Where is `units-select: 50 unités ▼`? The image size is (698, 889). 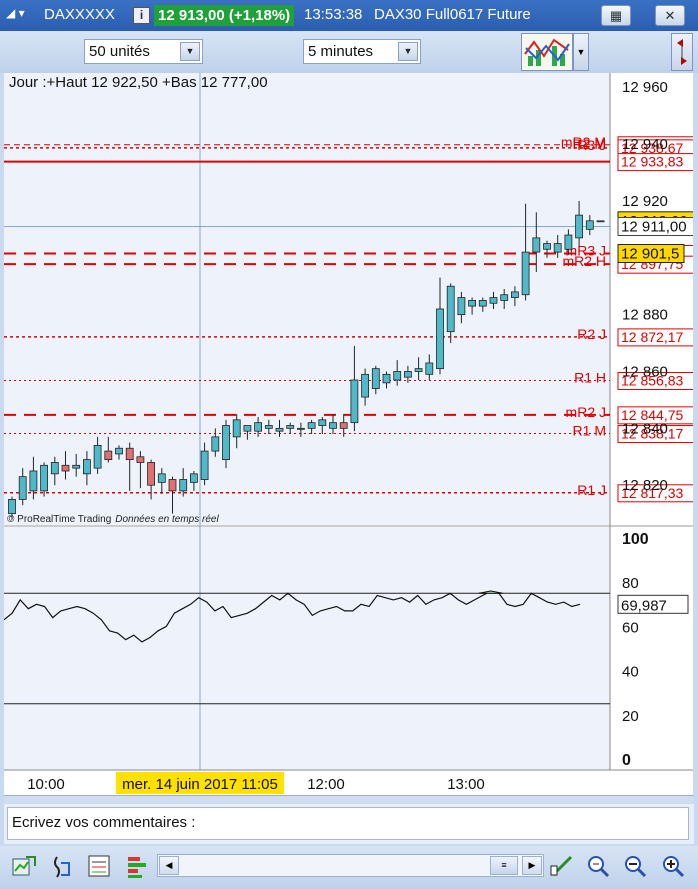
units-select: 50 unités ▼ is located at coordinates (143, 51).